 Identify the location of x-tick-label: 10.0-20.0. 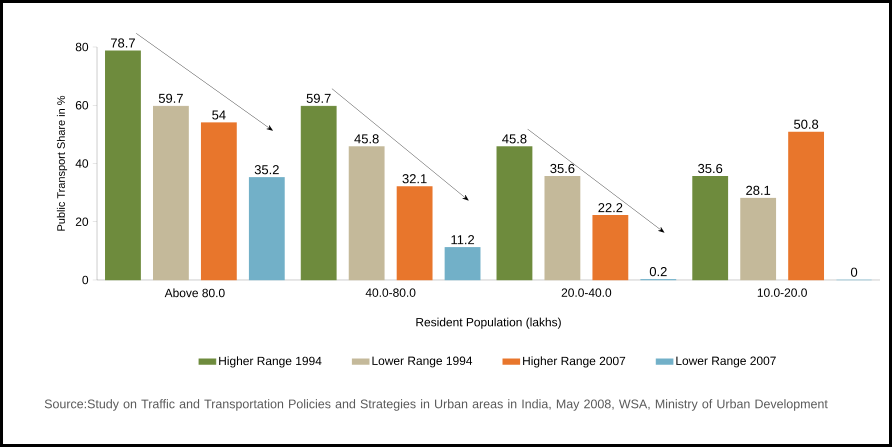
(782, 292).